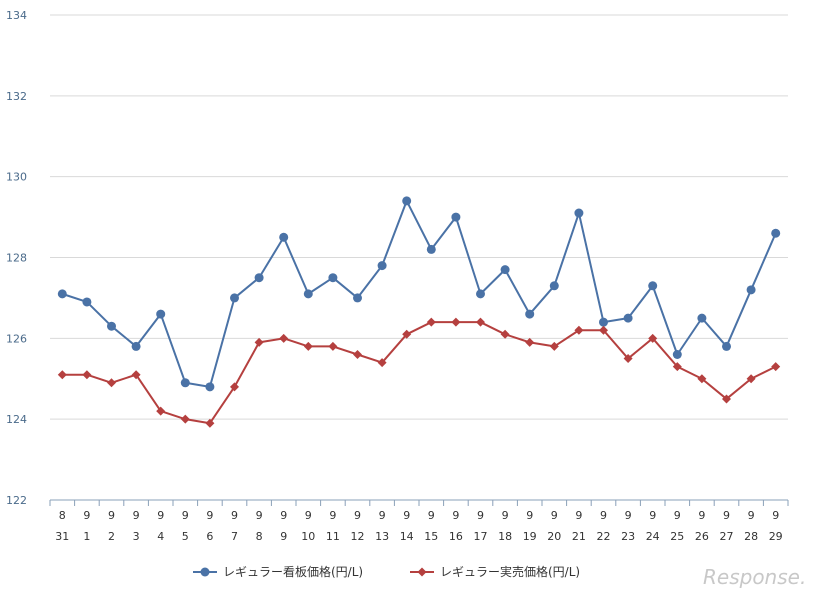 This screenshot has width=828, height=596. Describe the element at coordinates (495, 571) in the screenshot. I see `legend-entry: レギュラー実売価格(円/L)` at that location.